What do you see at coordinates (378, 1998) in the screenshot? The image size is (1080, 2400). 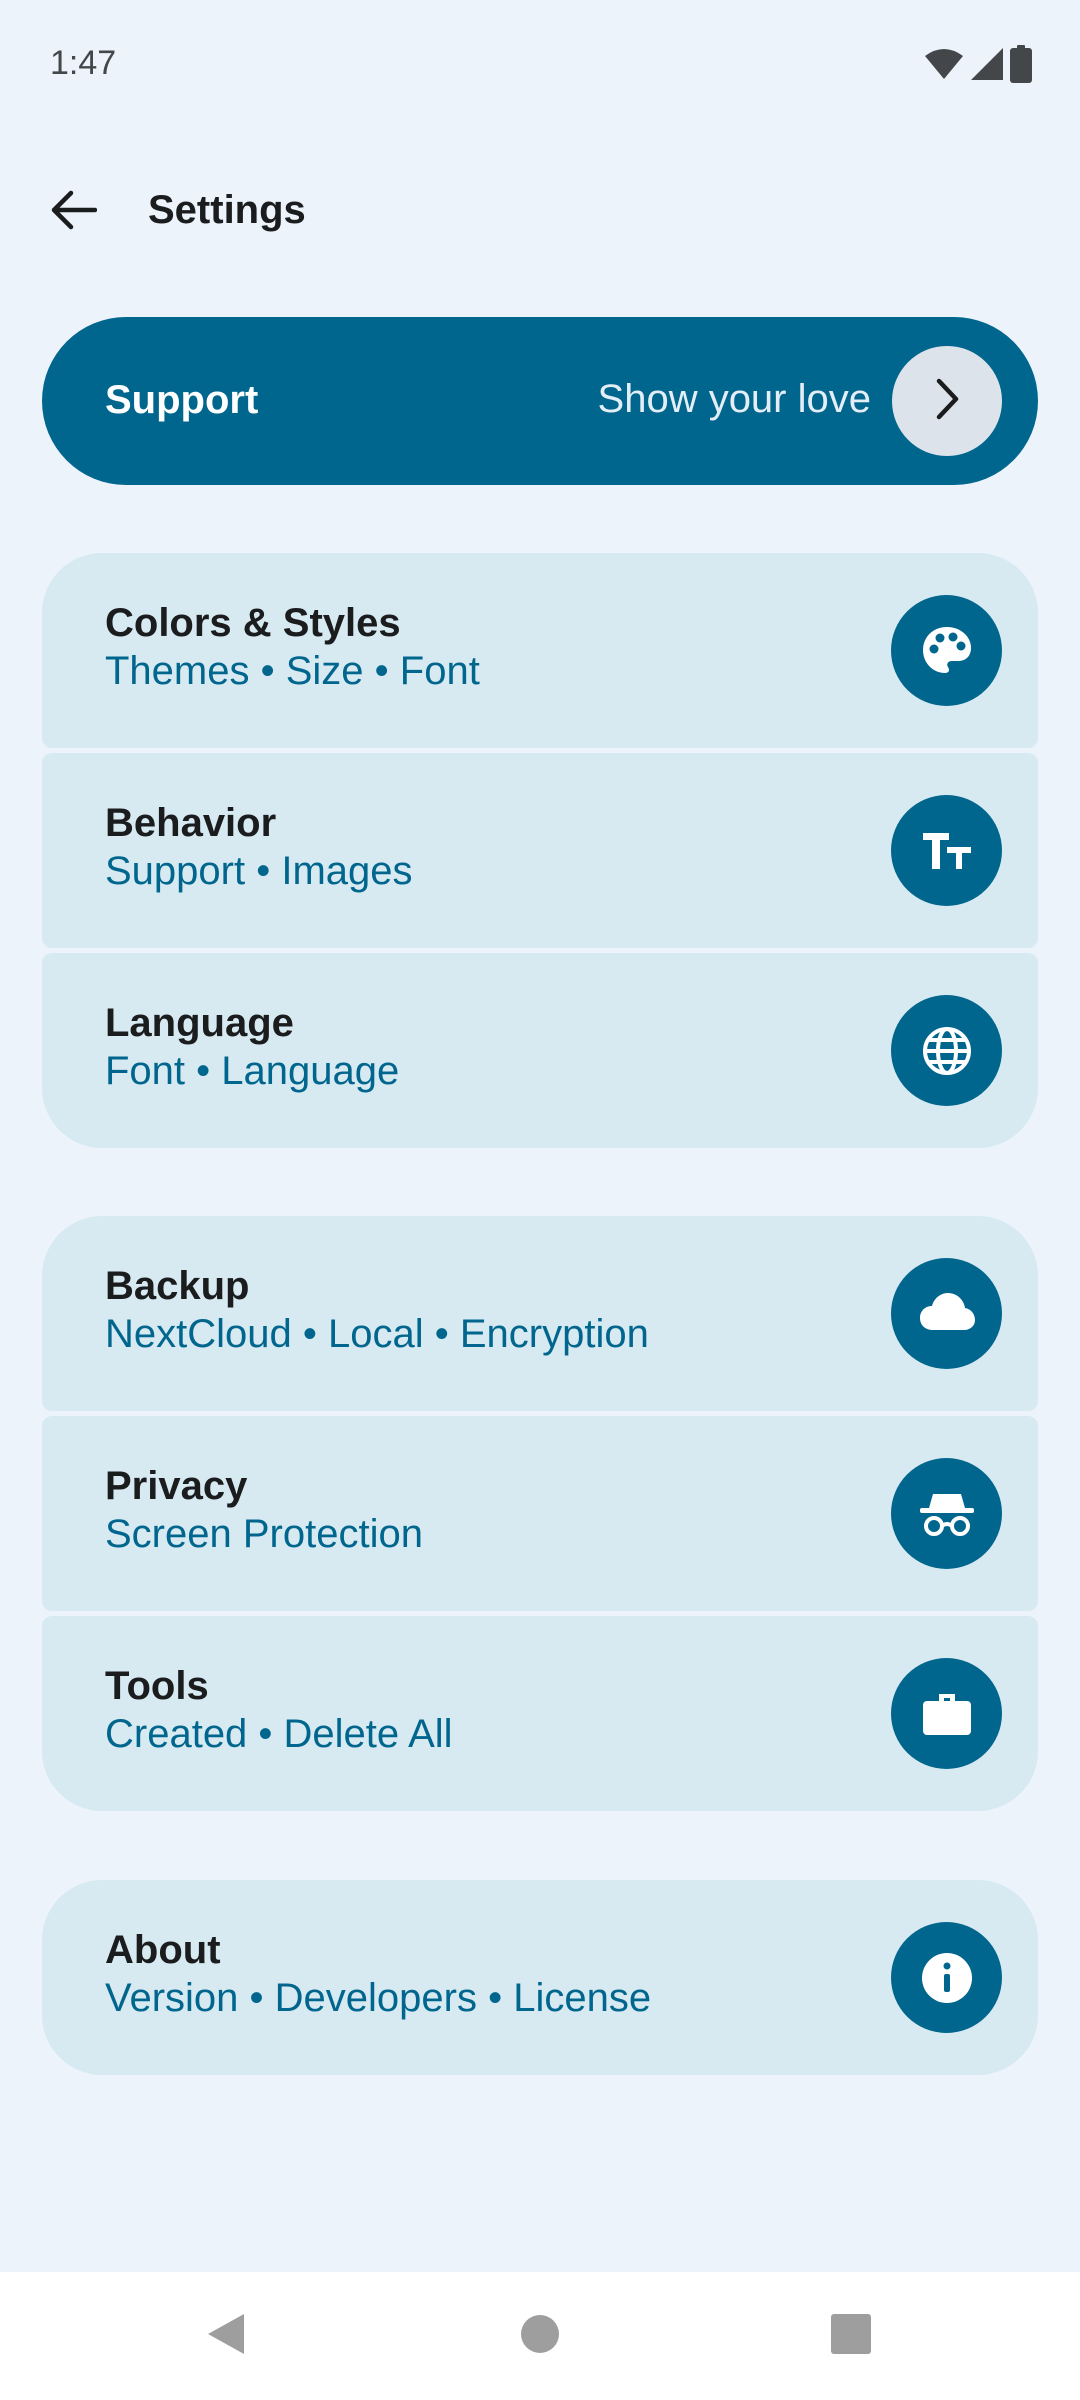 I see `item-subtitle: Version • Developers • License` at bounding box center [378, 1998].